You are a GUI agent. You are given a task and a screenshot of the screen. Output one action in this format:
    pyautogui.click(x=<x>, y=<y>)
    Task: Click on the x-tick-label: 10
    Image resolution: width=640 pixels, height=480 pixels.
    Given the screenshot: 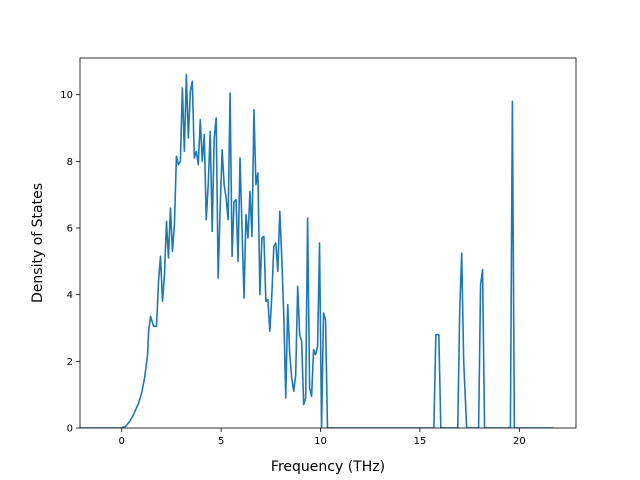 What is the action you would take?
    pyautogui.click(x=320, y=441)
    